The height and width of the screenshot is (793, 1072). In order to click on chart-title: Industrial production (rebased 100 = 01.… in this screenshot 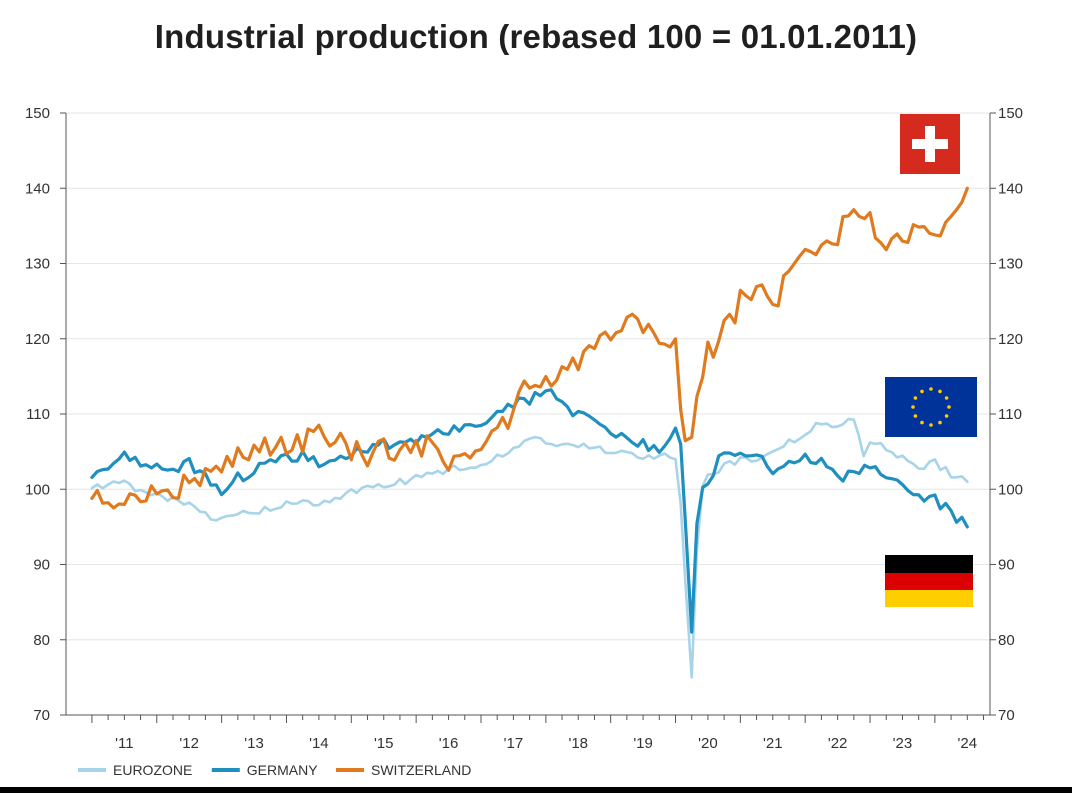, I will do `click(536, 36)`.